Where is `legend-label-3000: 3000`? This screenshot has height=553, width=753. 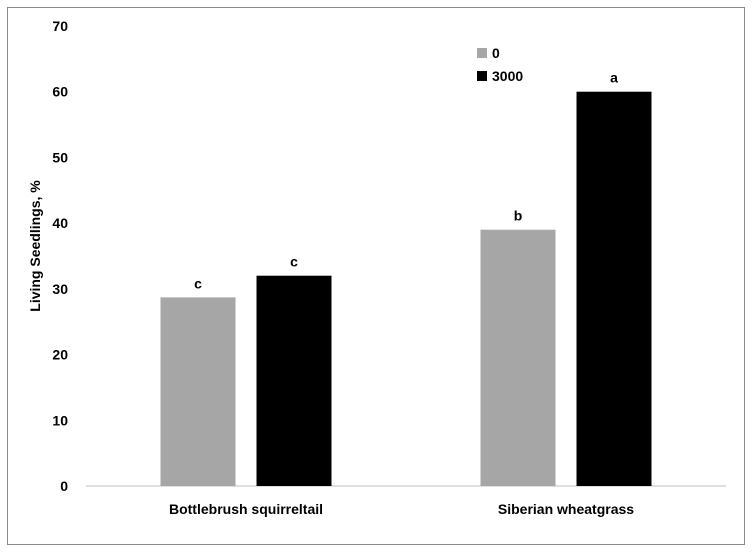 legend-label-3000: 3000 is located at coordinates (507, 76).